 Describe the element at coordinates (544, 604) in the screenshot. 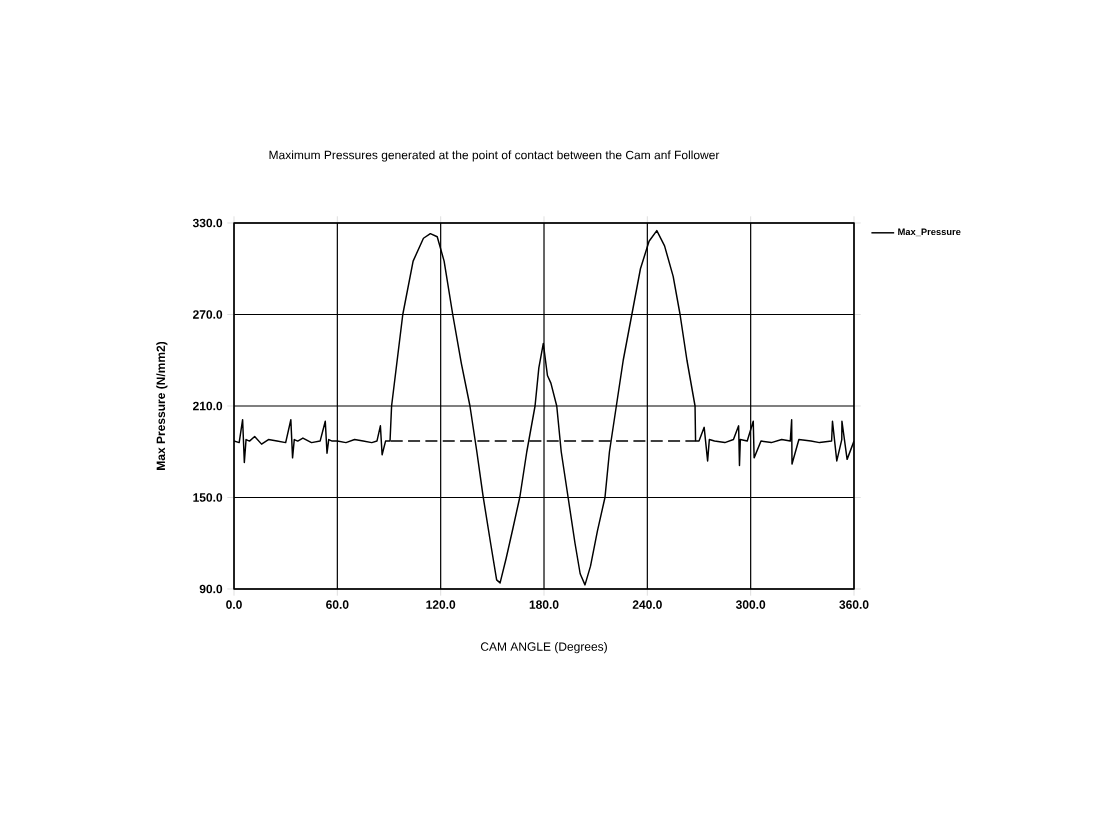

I see `x-tick-label: 180.0` at that location.